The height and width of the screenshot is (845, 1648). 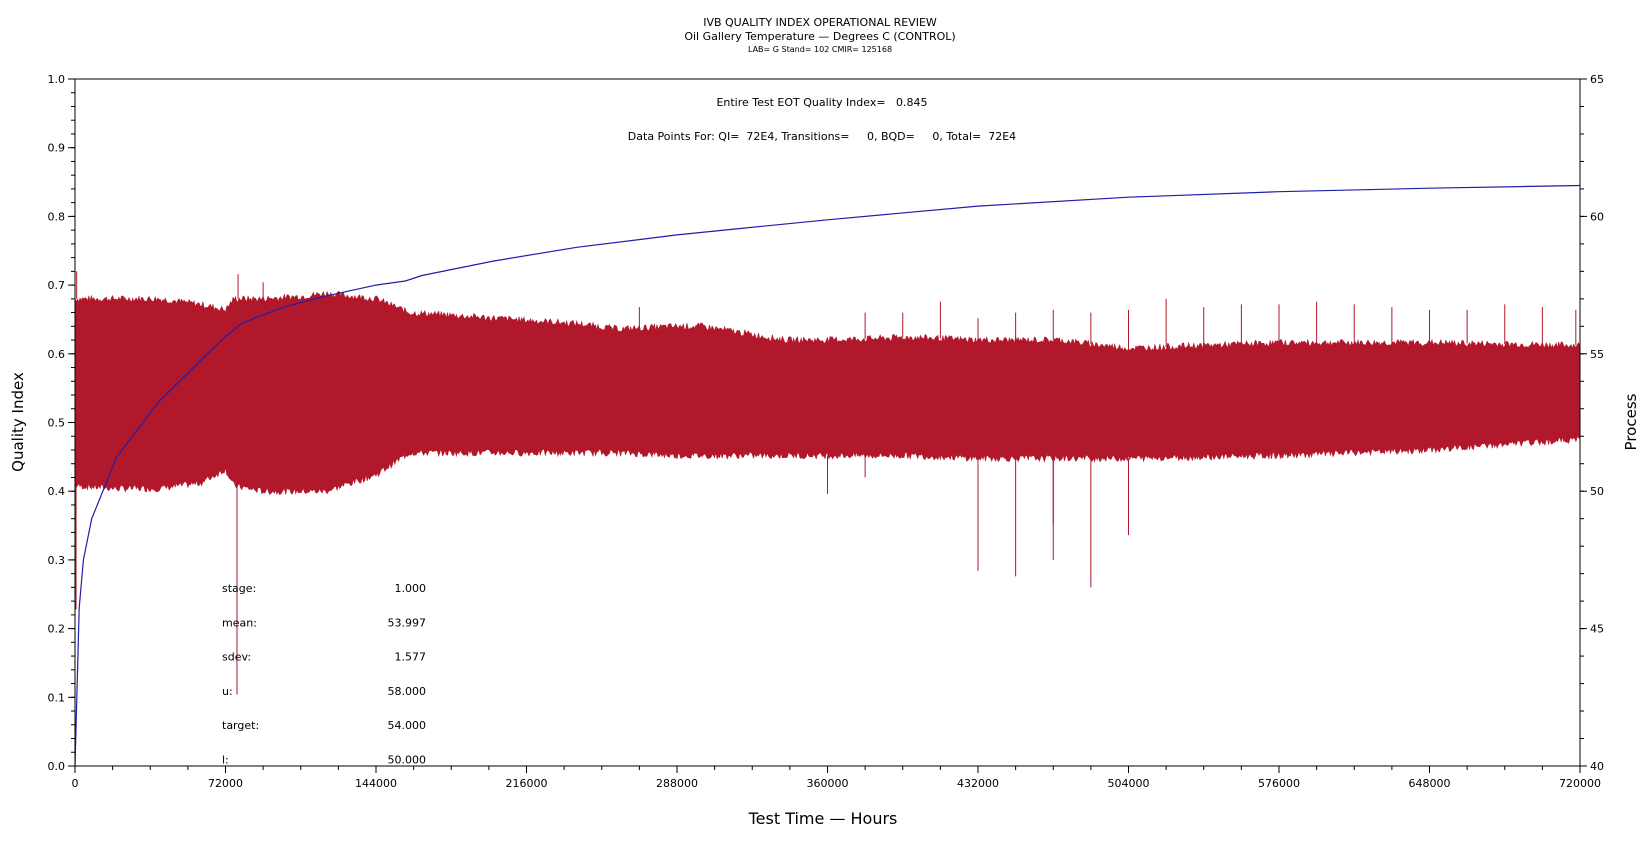 I want to click on y-right-tick-label: 65, so click(x=1597, y=79).